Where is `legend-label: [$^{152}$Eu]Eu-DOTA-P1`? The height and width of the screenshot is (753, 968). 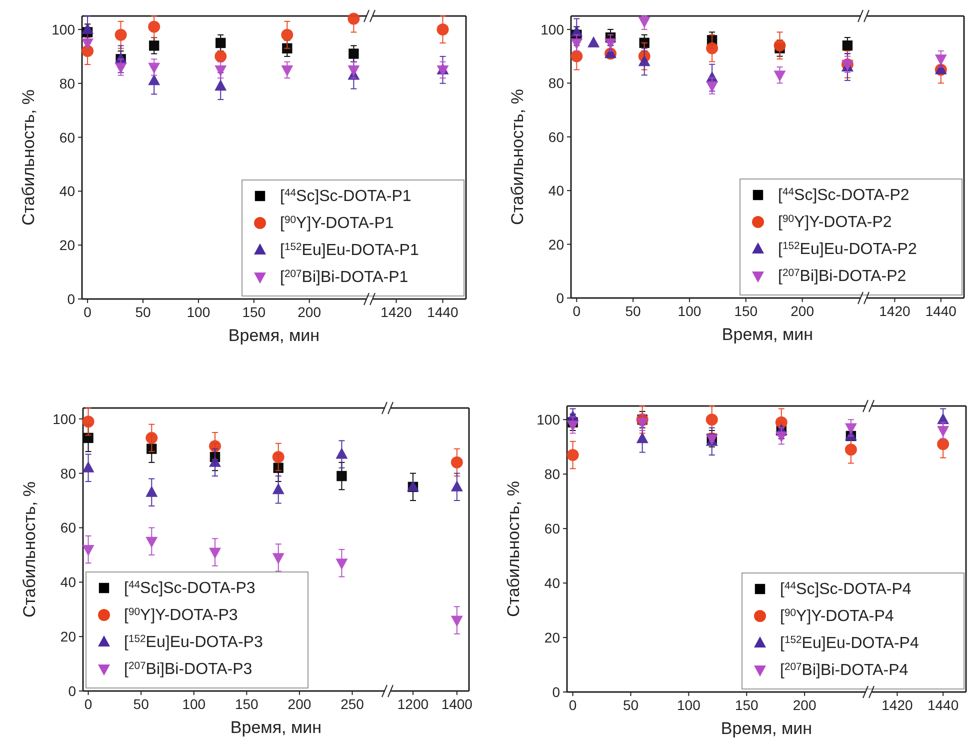 legend-label: [$^{152}$Eu]Eu-DOTA-P1 is located at coordinates (349, 250).